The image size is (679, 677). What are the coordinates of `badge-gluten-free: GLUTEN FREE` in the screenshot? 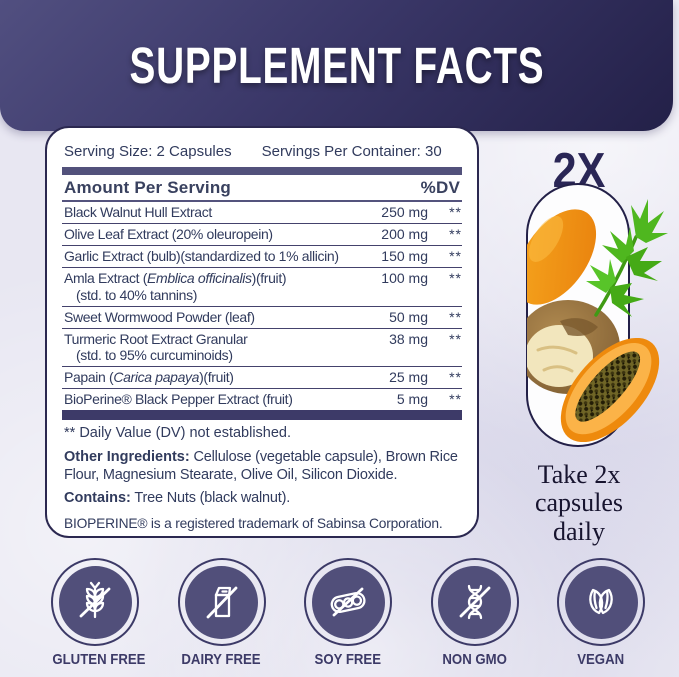 It's located at (95, 613).